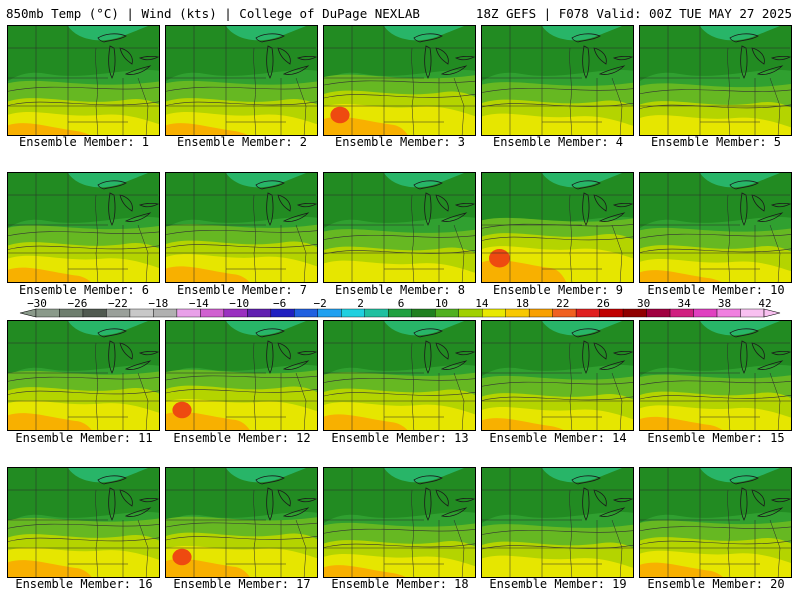 The height and width of the screenshot is (600, 800). Describe the element at coordinates (28, 313) in the screenshot. I see `colorbar-left-arrow` at that location.